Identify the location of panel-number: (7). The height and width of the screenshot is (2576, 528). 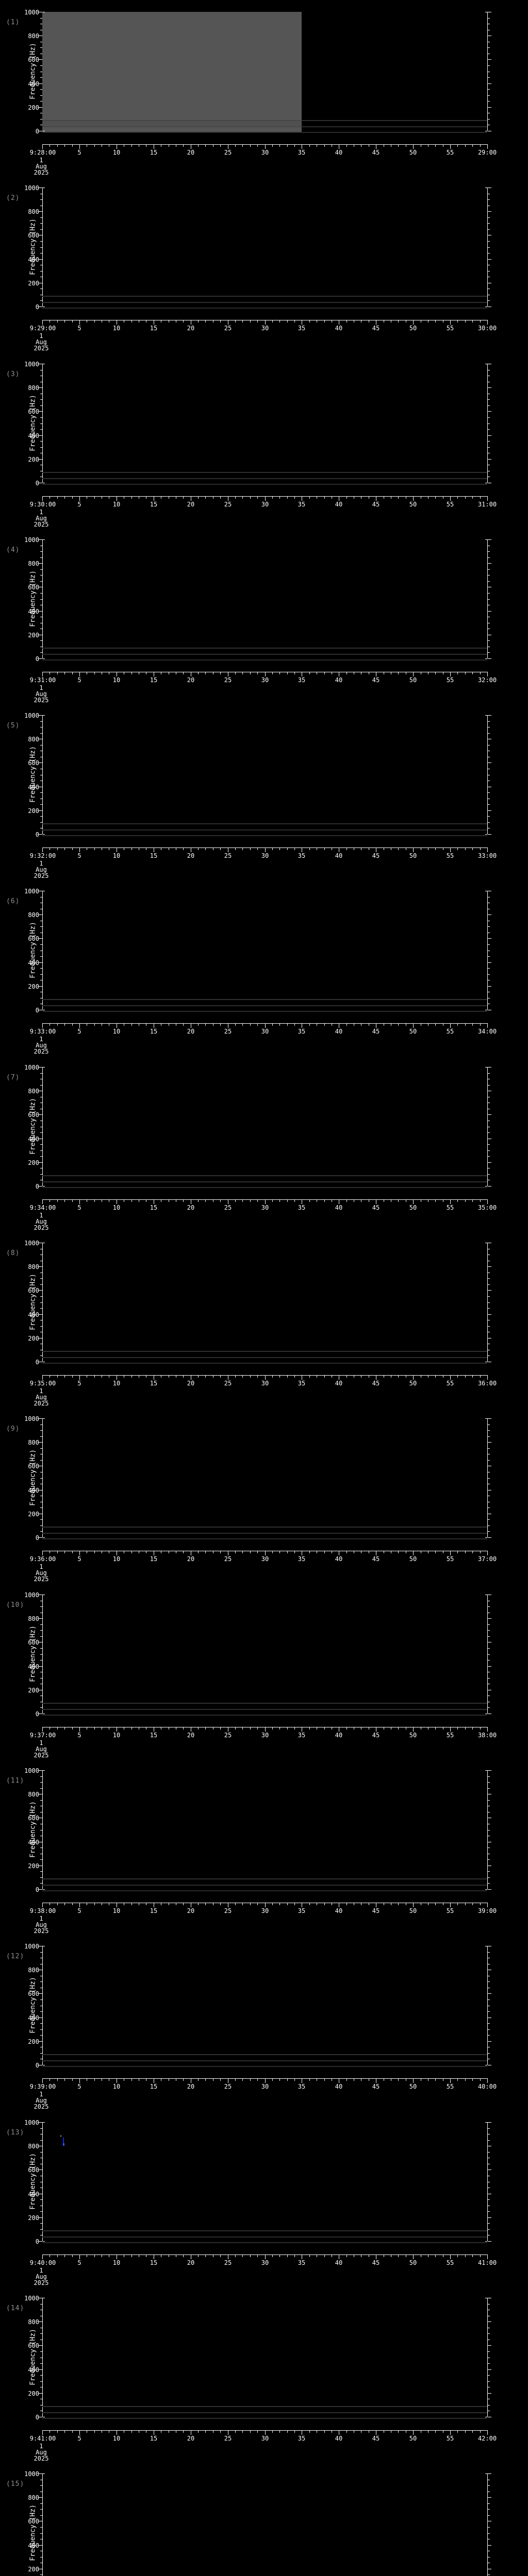
(13, 1077).